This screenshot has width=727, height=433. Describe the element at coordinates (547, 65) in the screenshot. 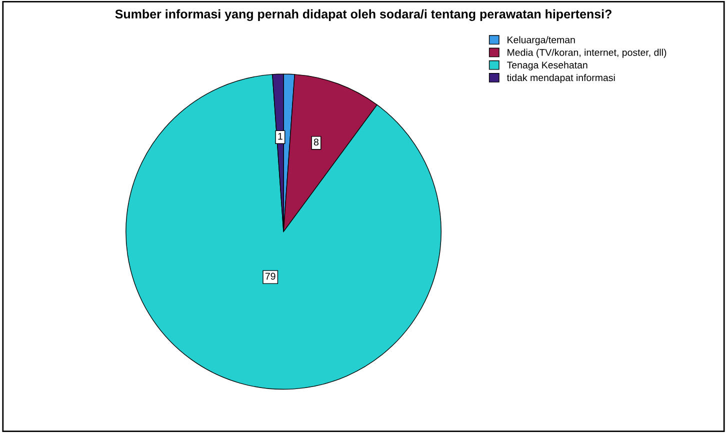

I see `legend-label: Tenaga Kesehatan` at that location.